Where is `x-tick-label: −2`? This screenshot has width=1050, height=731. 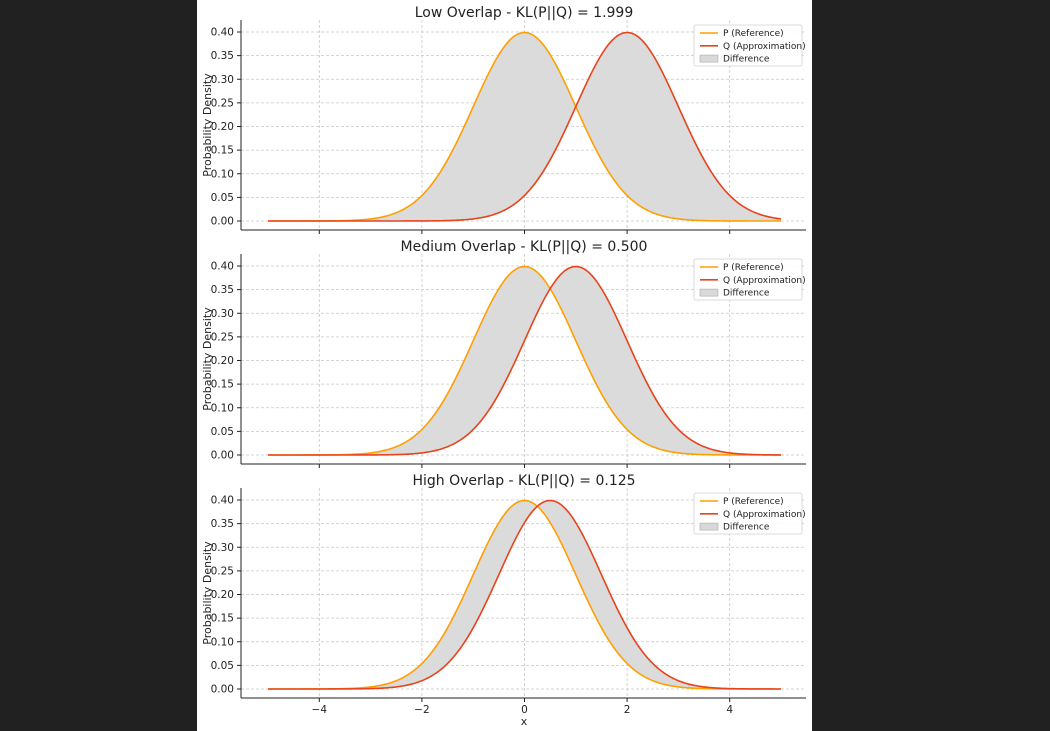
x-tick-label: −2 is located at coordinates (421, 710).